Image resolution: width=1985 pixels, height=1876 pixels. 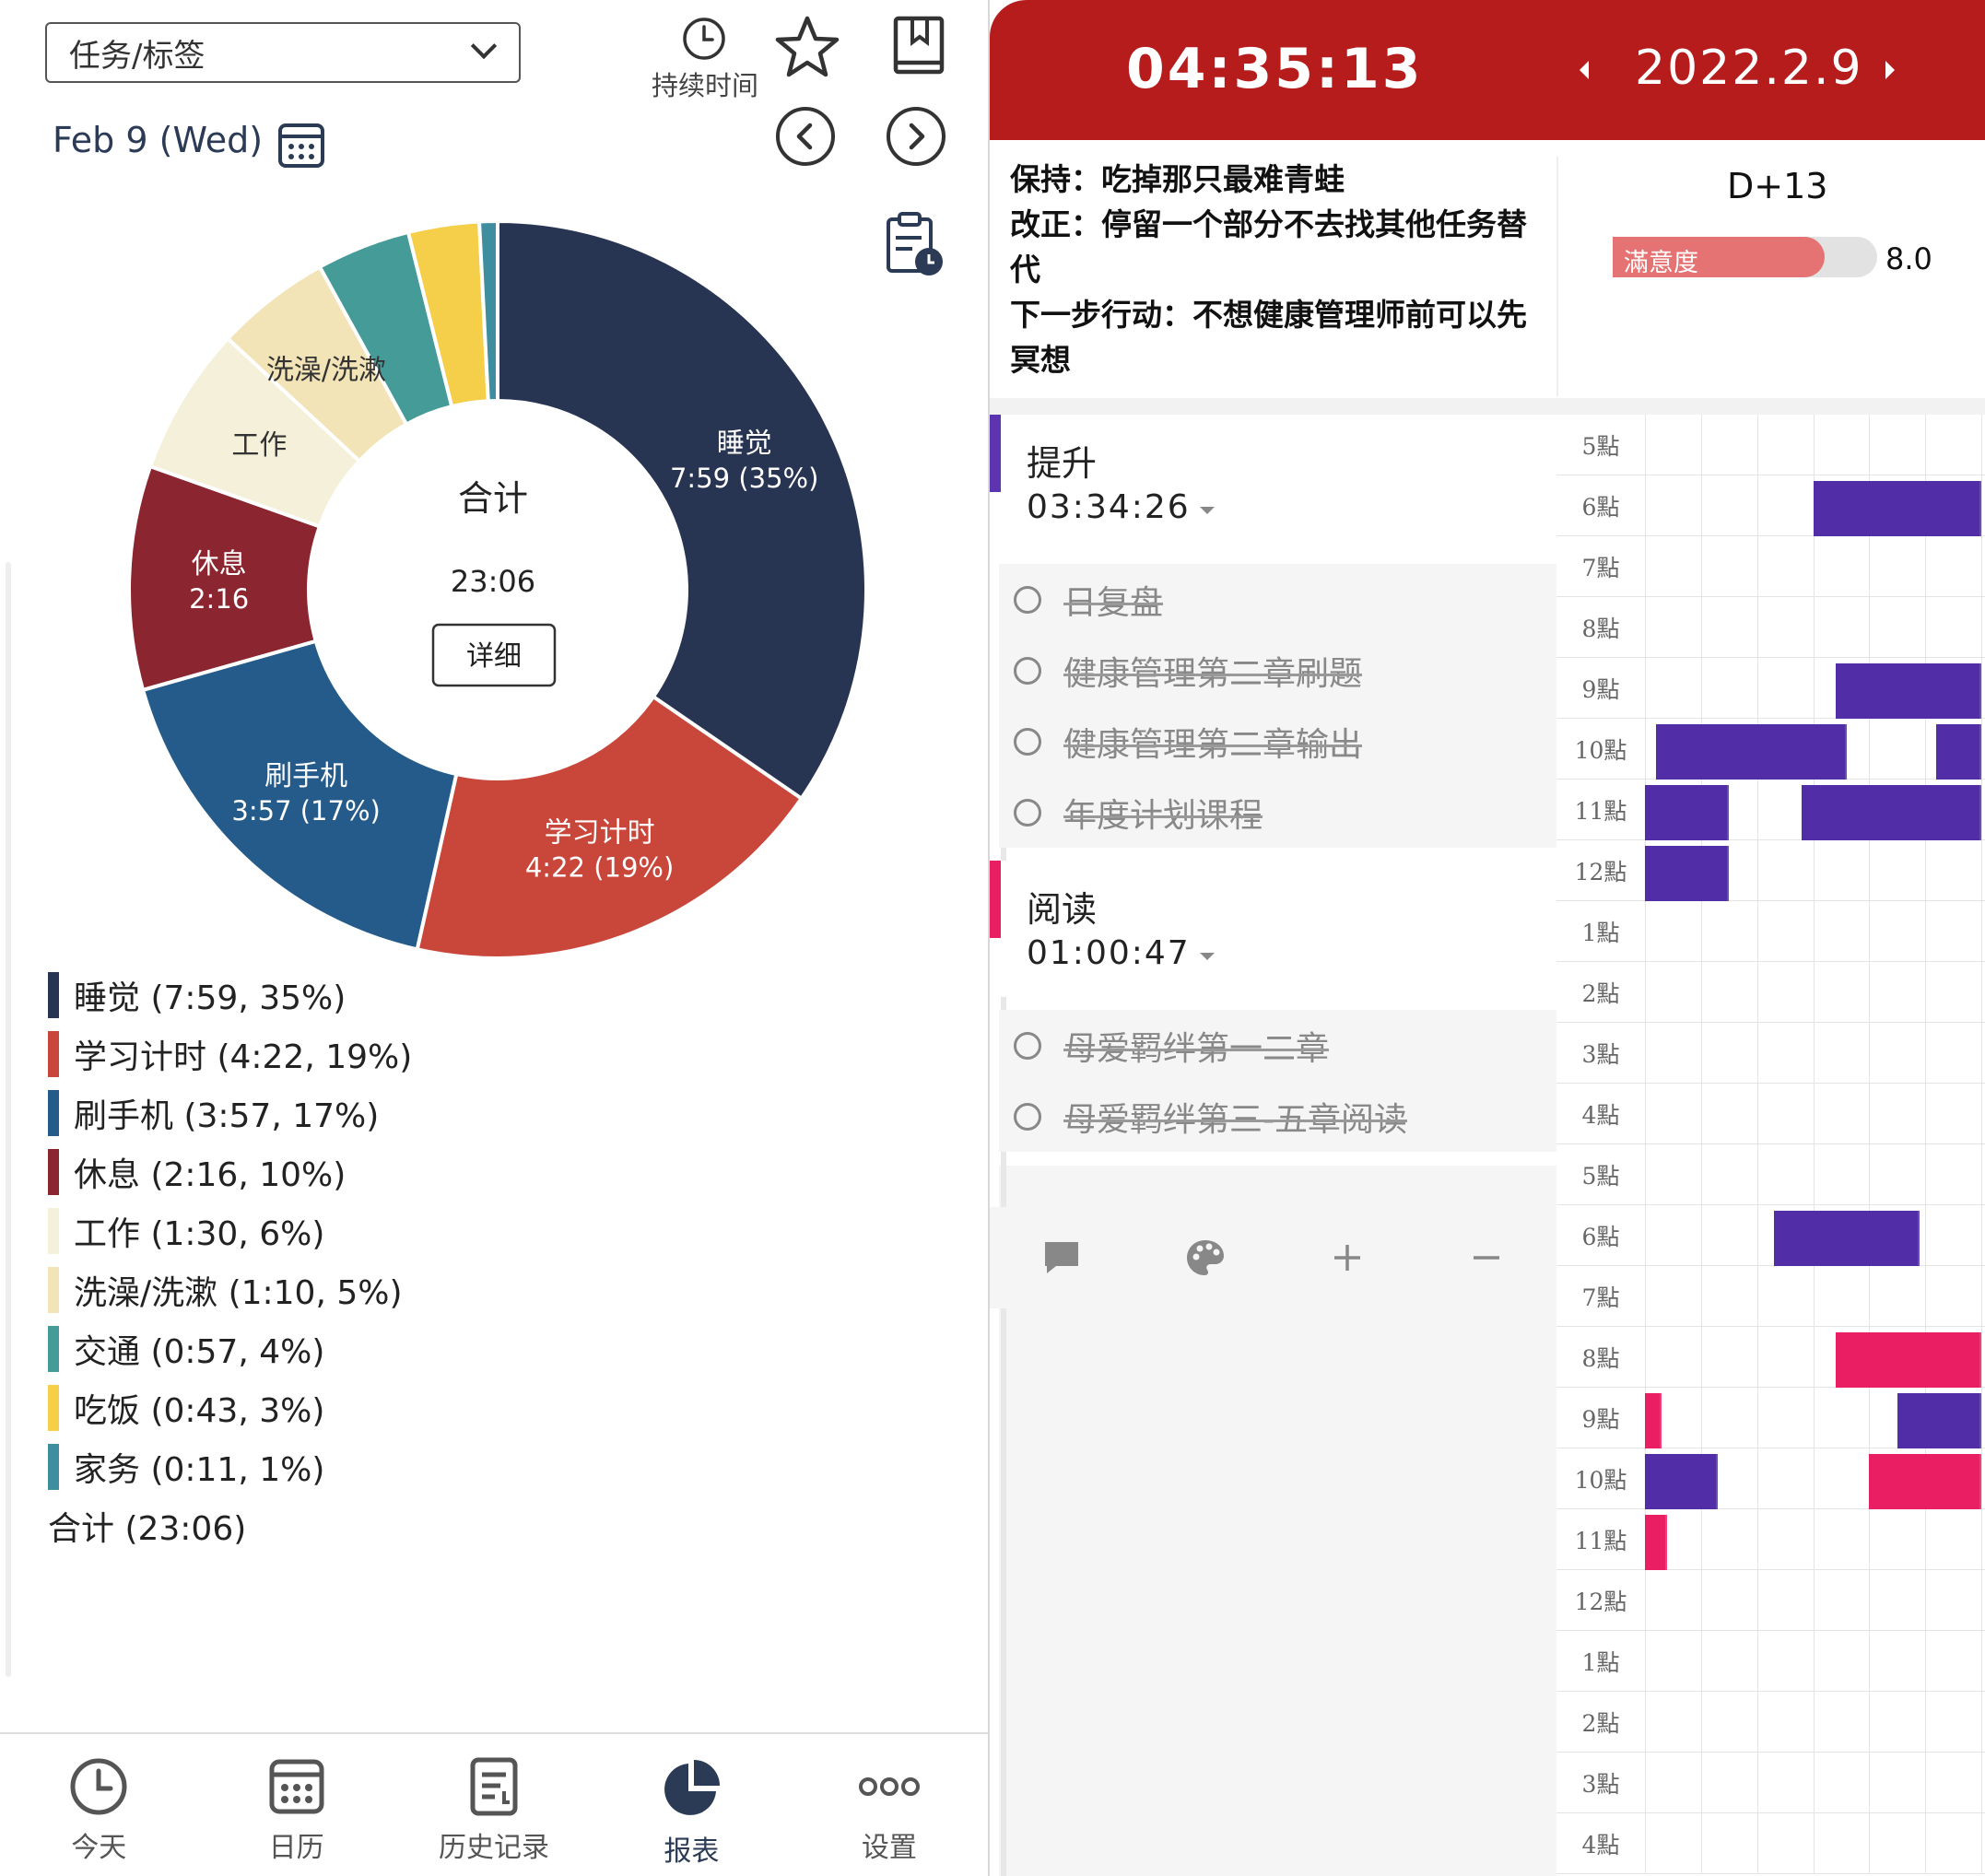 I want to click on detail-button: 详细, so click(x=494, y=655).